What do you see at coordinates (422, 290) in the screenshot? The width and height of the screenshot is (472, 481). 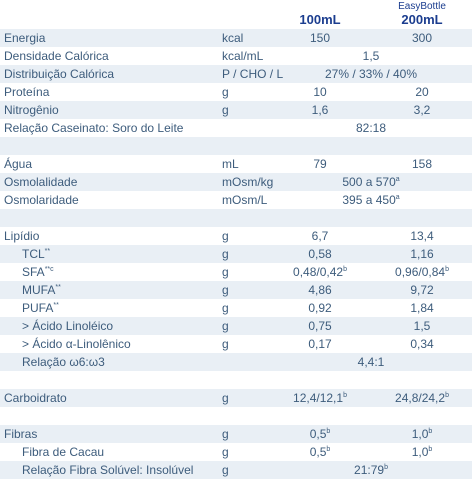 I see `value-200ml-text: 9,72` at bounding box center [422, 290].